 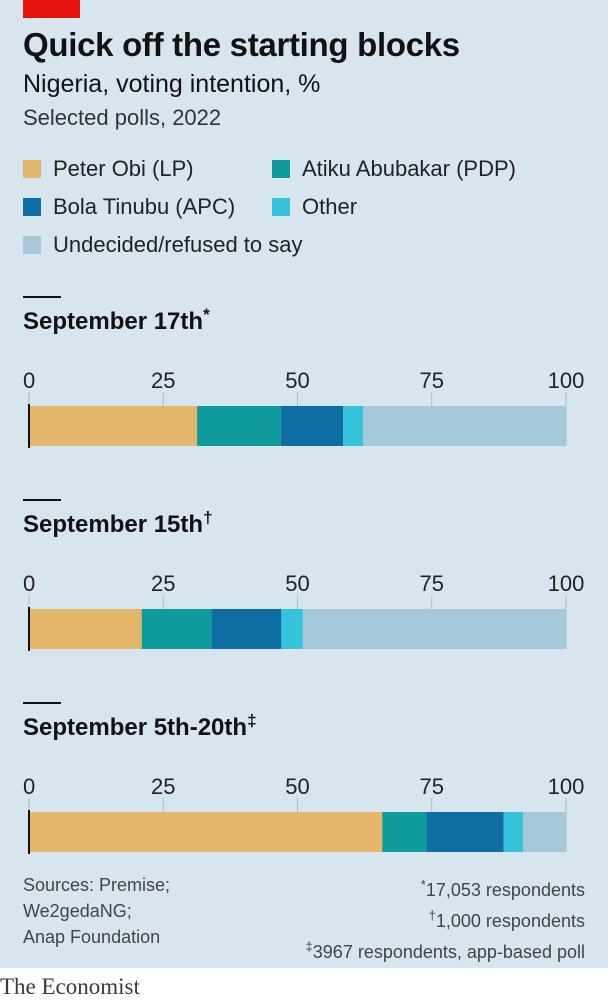 What do you see at coordinates (140, 726) in the screenshot?
I see `poll-heading: September 5th-20th‡` at bounding box center [140, 726].